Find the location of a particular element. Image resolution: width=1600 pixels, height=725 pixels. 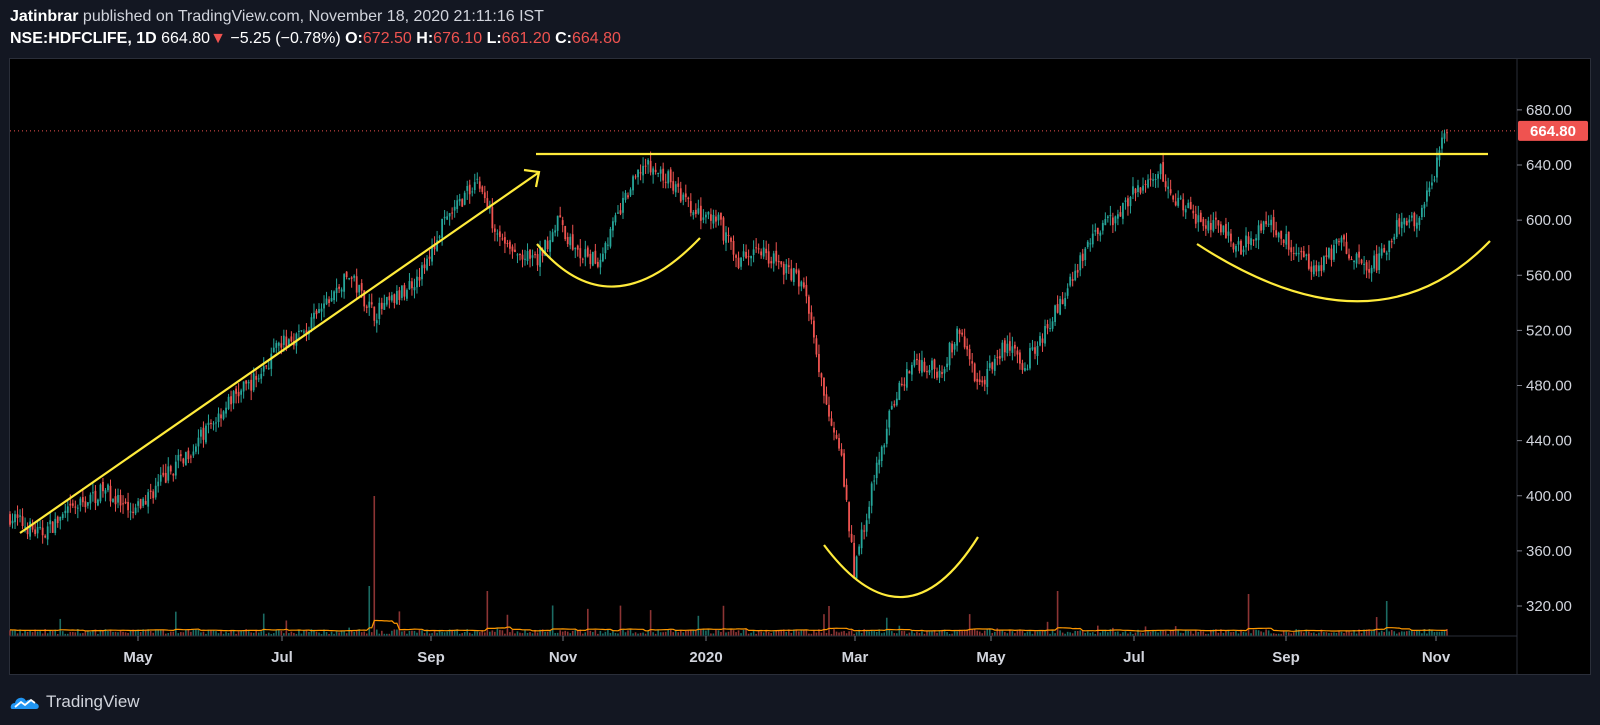

symbol-label: NSE:HDFCLIFE, 1D is located at coordinates (83, 38).